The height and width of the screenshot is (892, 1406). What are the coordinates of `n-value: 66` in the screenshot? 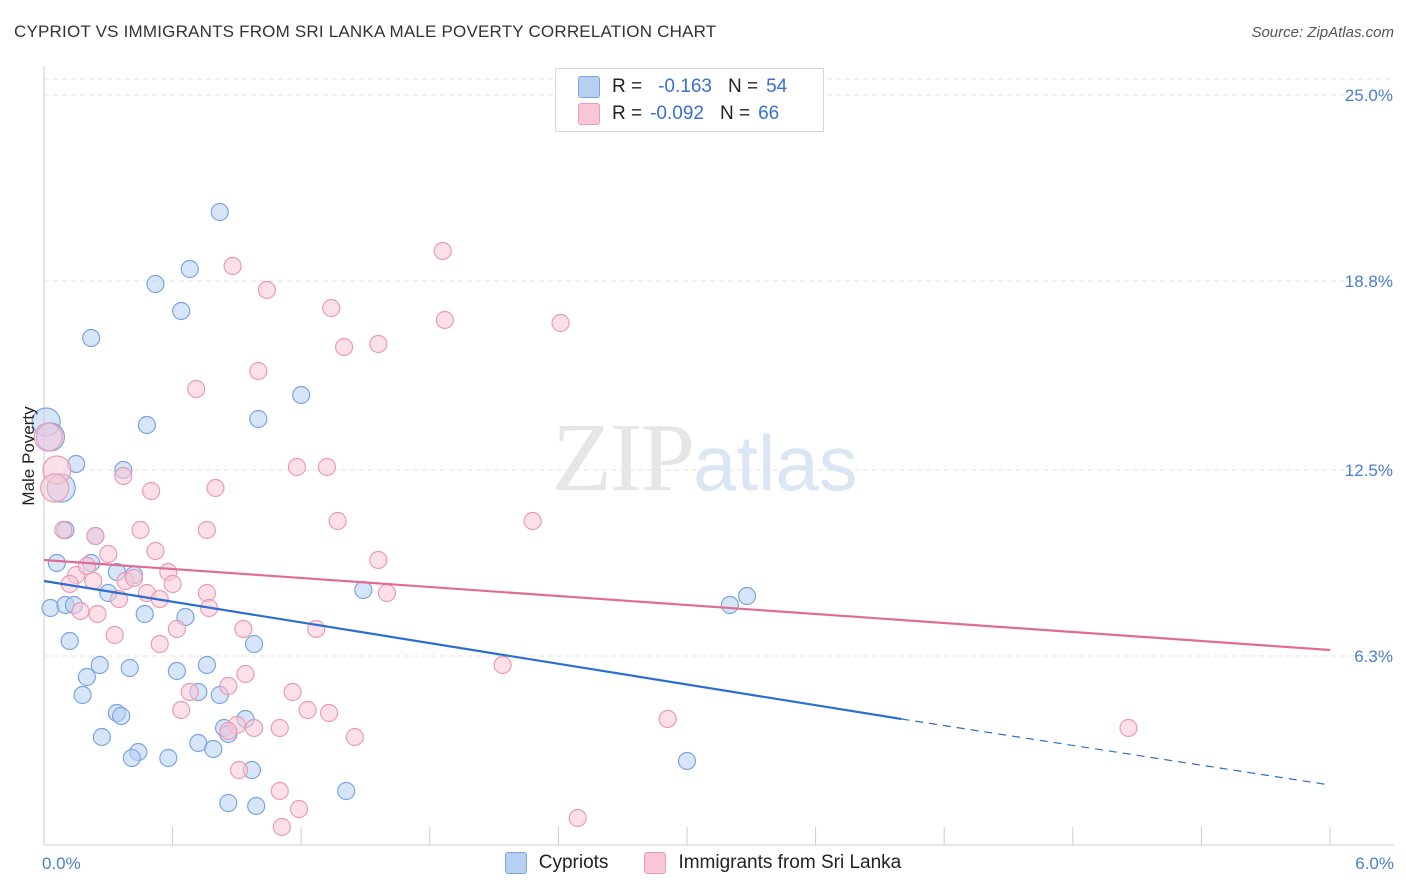 It's located at (769, 113).